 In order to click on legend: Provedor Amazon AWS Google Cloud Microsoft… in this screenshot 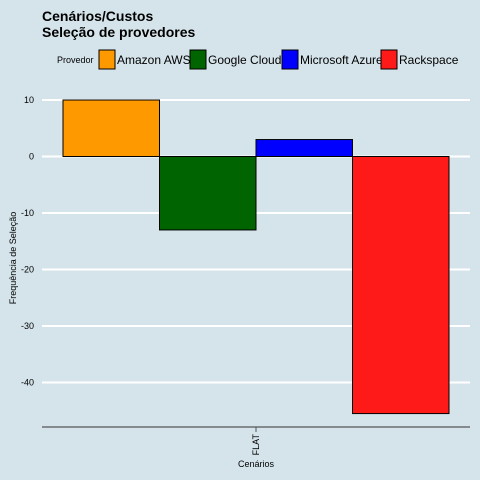, I will do `click(258, 59)`.